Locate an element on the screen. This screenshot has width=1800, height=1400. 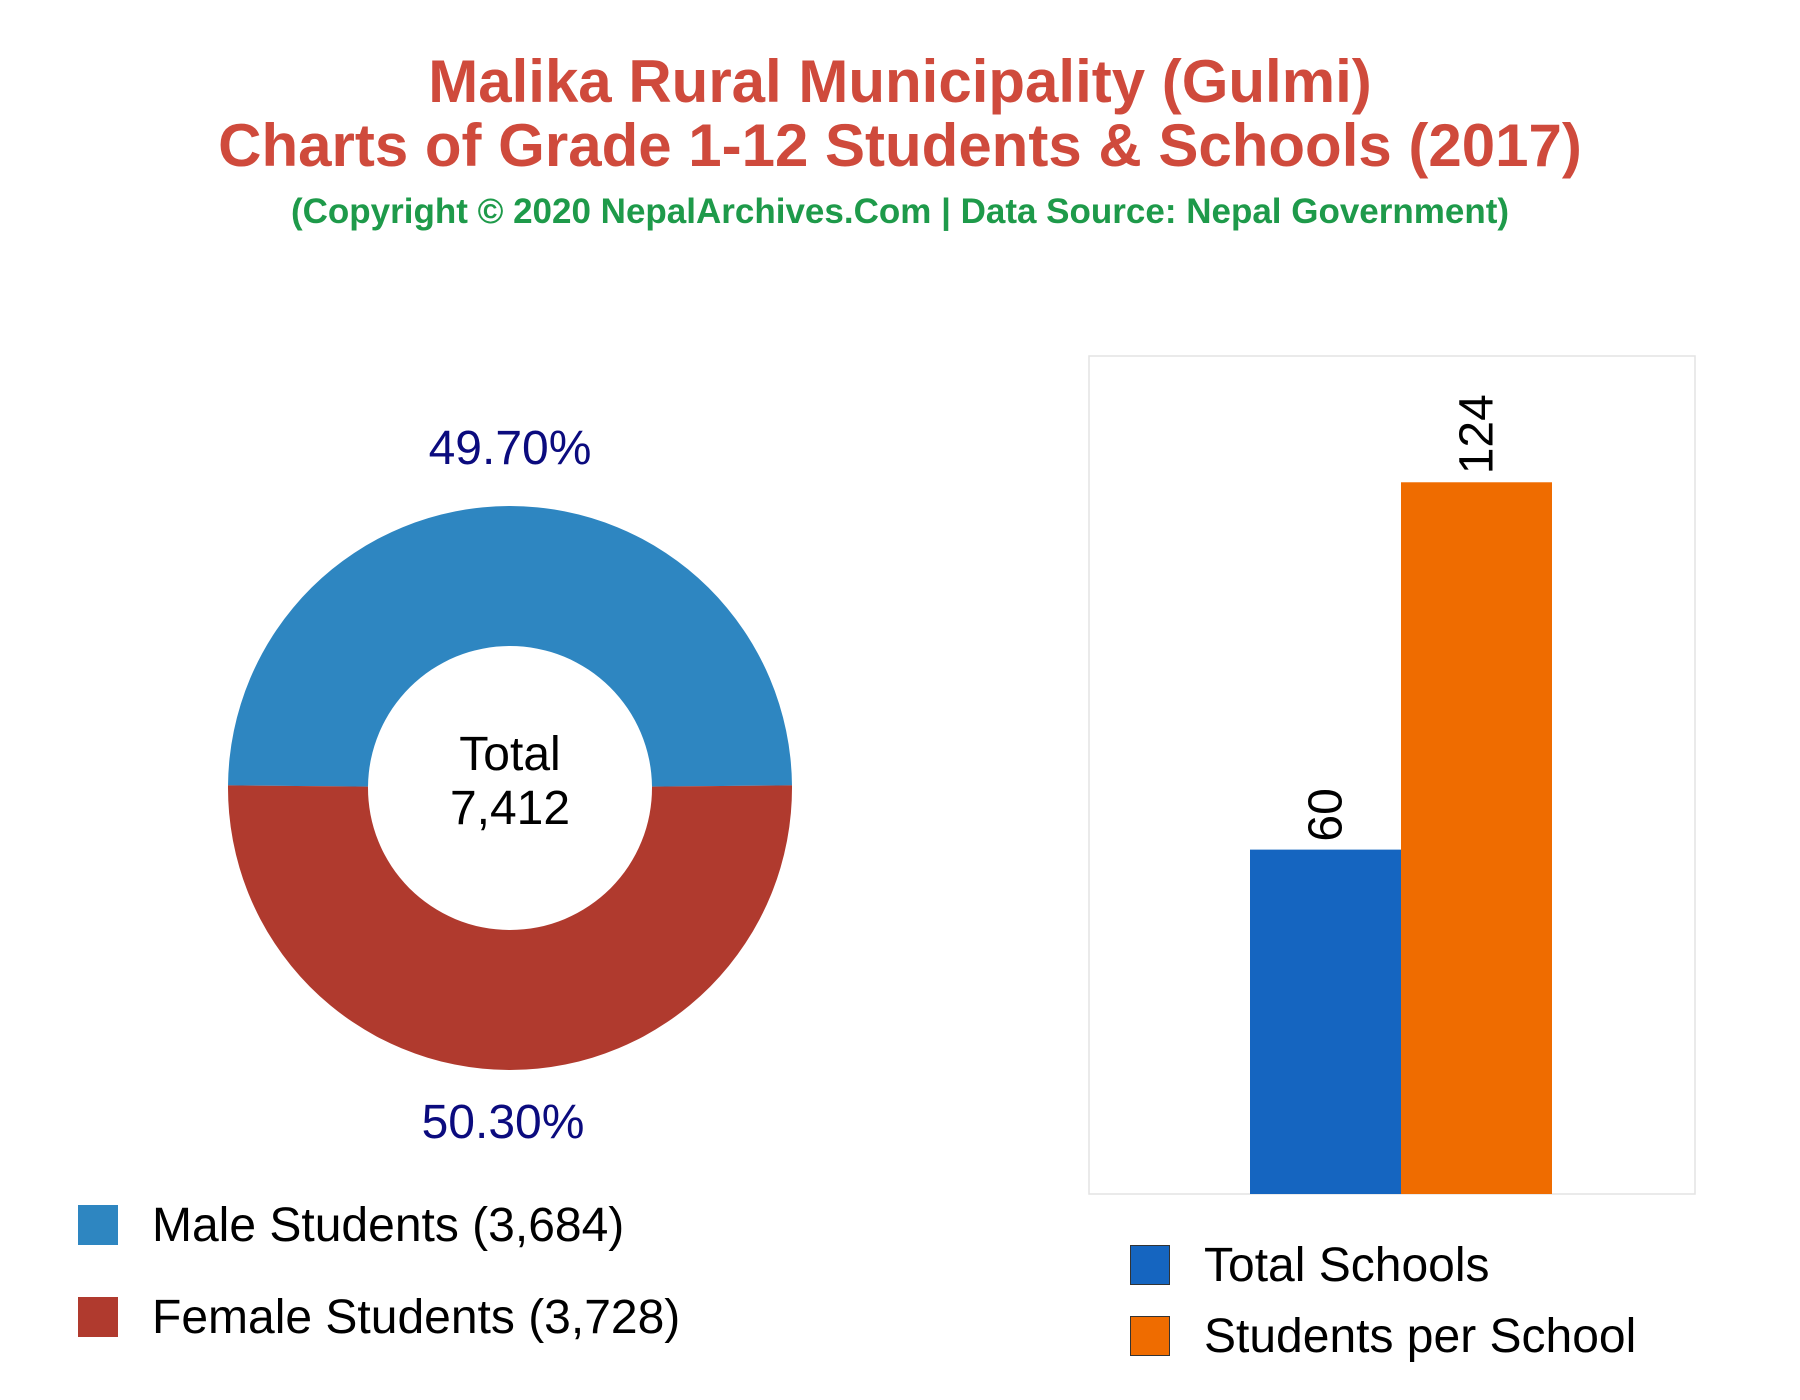
donut-center-label: Total is located at coordinates (509, 754).